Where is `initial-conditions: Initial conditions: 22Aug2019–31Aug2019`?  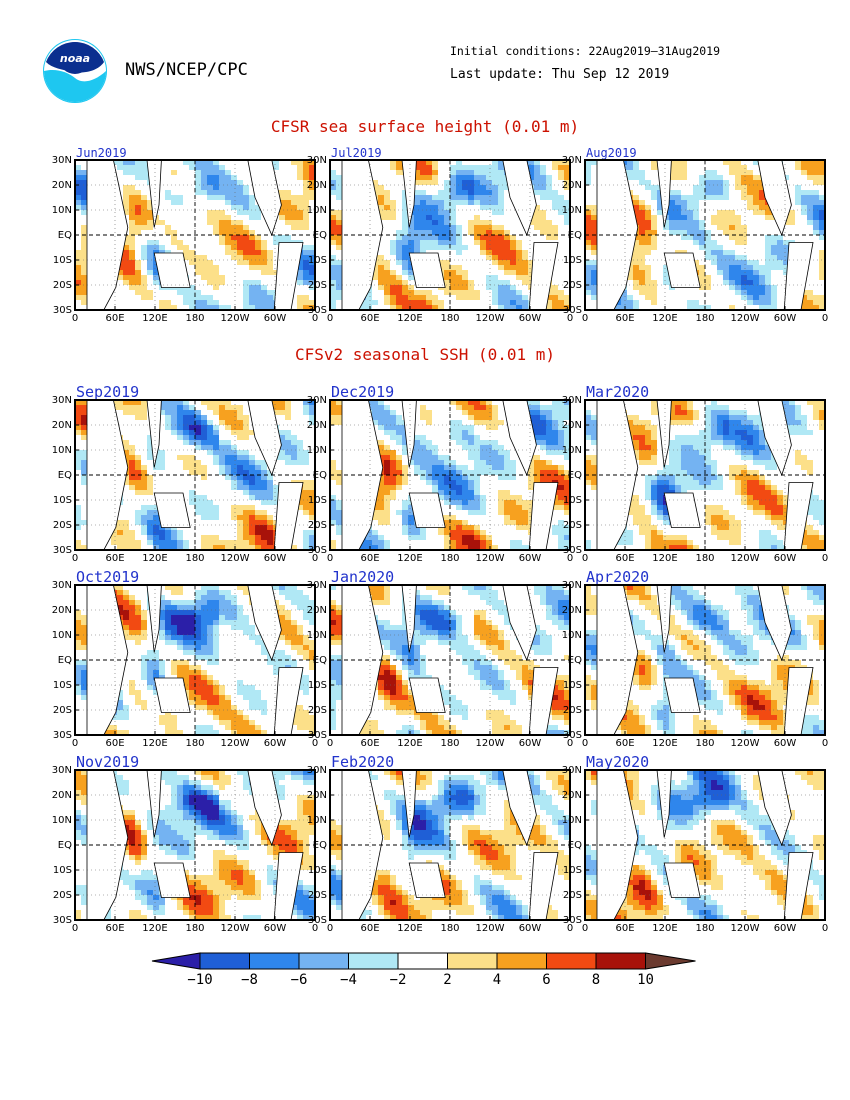 initial-conditions: Initial conditions: 22Aug2019–31Aug2019 is located at coordinates (585, 51).